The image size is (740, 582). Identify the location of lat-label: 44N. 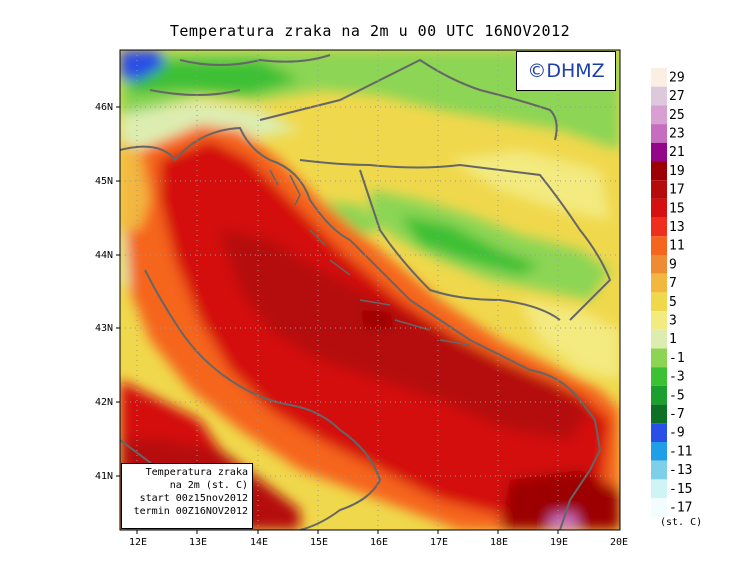
(104, 255).